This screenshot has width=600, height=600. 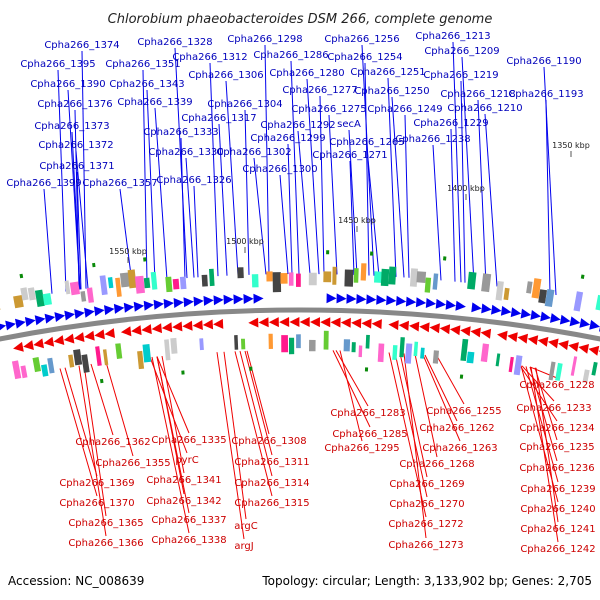 What do you see at coordinates (300, 324) in the screenshot?
I see `gene-arrows` at bounding box center [300, 324].